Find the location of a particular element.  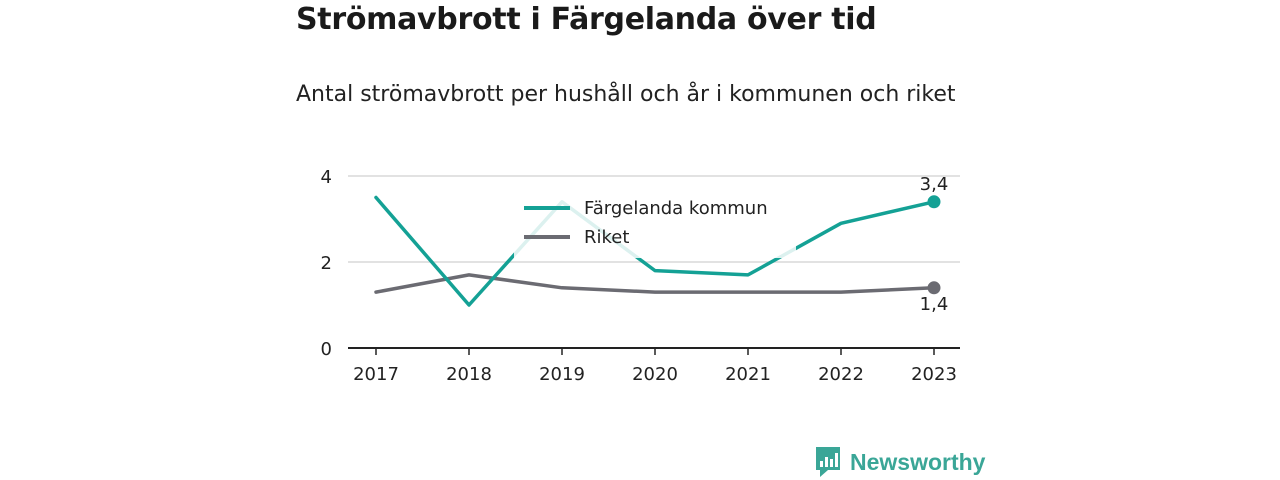

series-line-kommun is located at coordinates (655, 251).